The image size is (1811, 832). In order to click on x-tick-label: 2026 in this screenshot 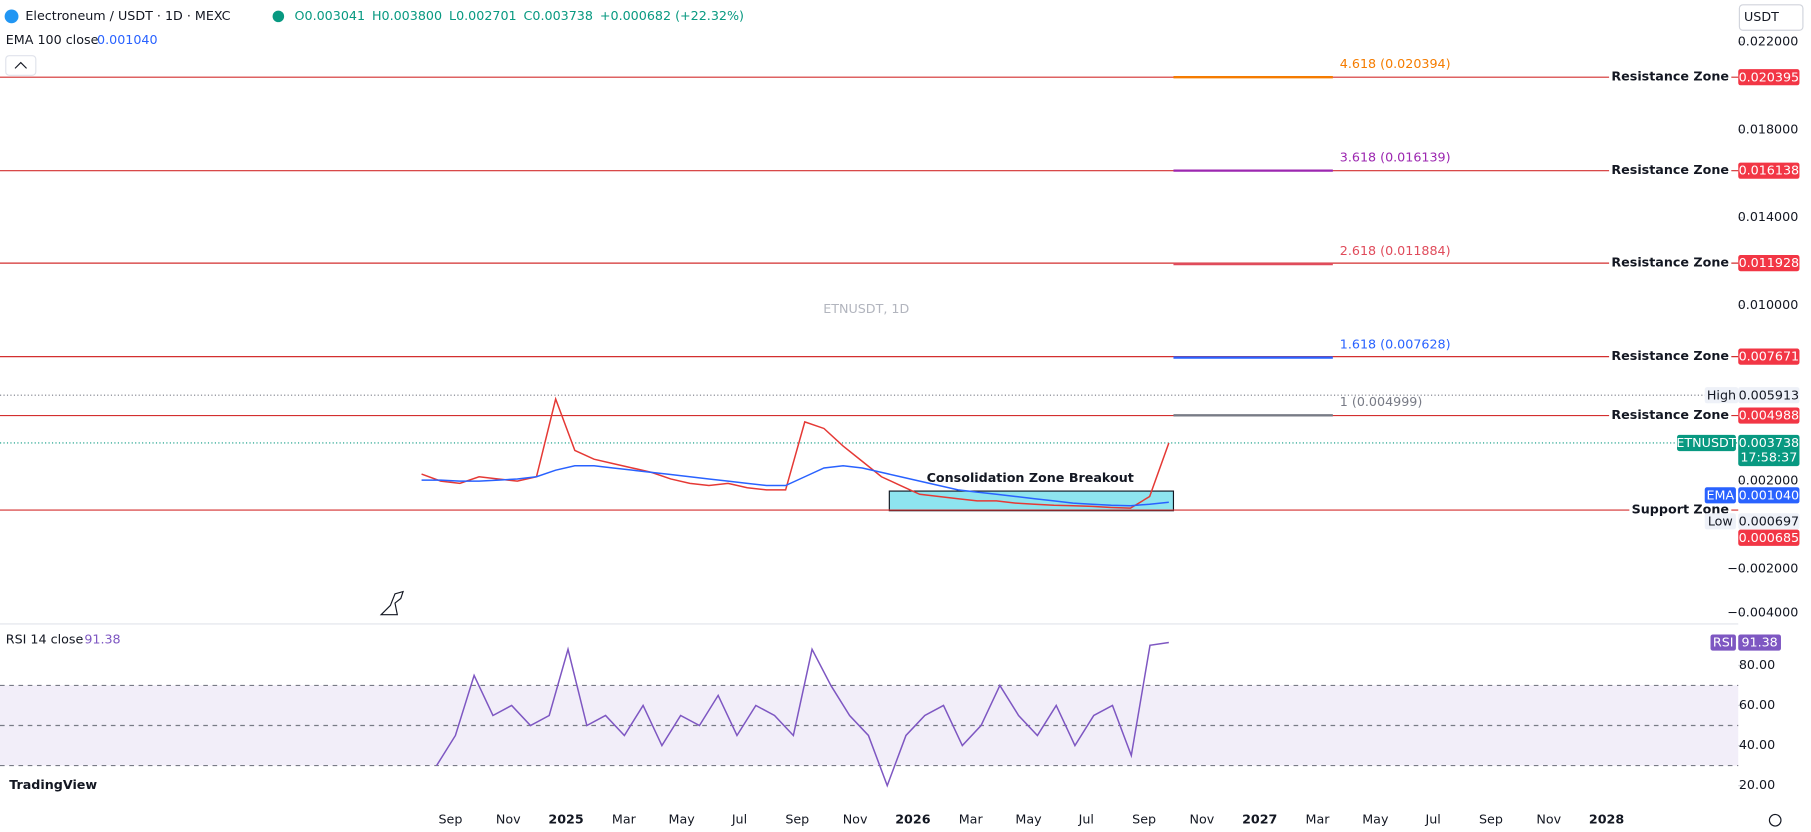, I will do `click(912, 819)`.